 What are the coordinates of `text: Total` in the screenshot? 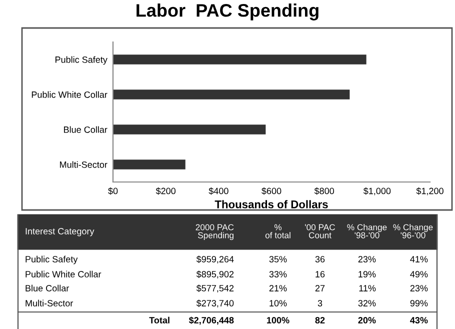 It's located at (159, 320).